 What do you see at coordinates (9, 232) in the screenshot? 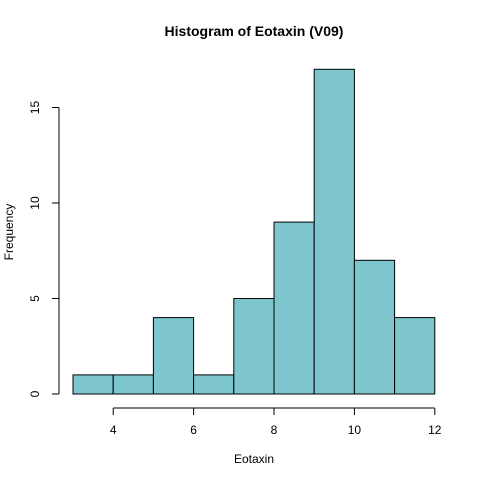
I see `y-axis-label: Frequency` at bounding box center [9, 232].